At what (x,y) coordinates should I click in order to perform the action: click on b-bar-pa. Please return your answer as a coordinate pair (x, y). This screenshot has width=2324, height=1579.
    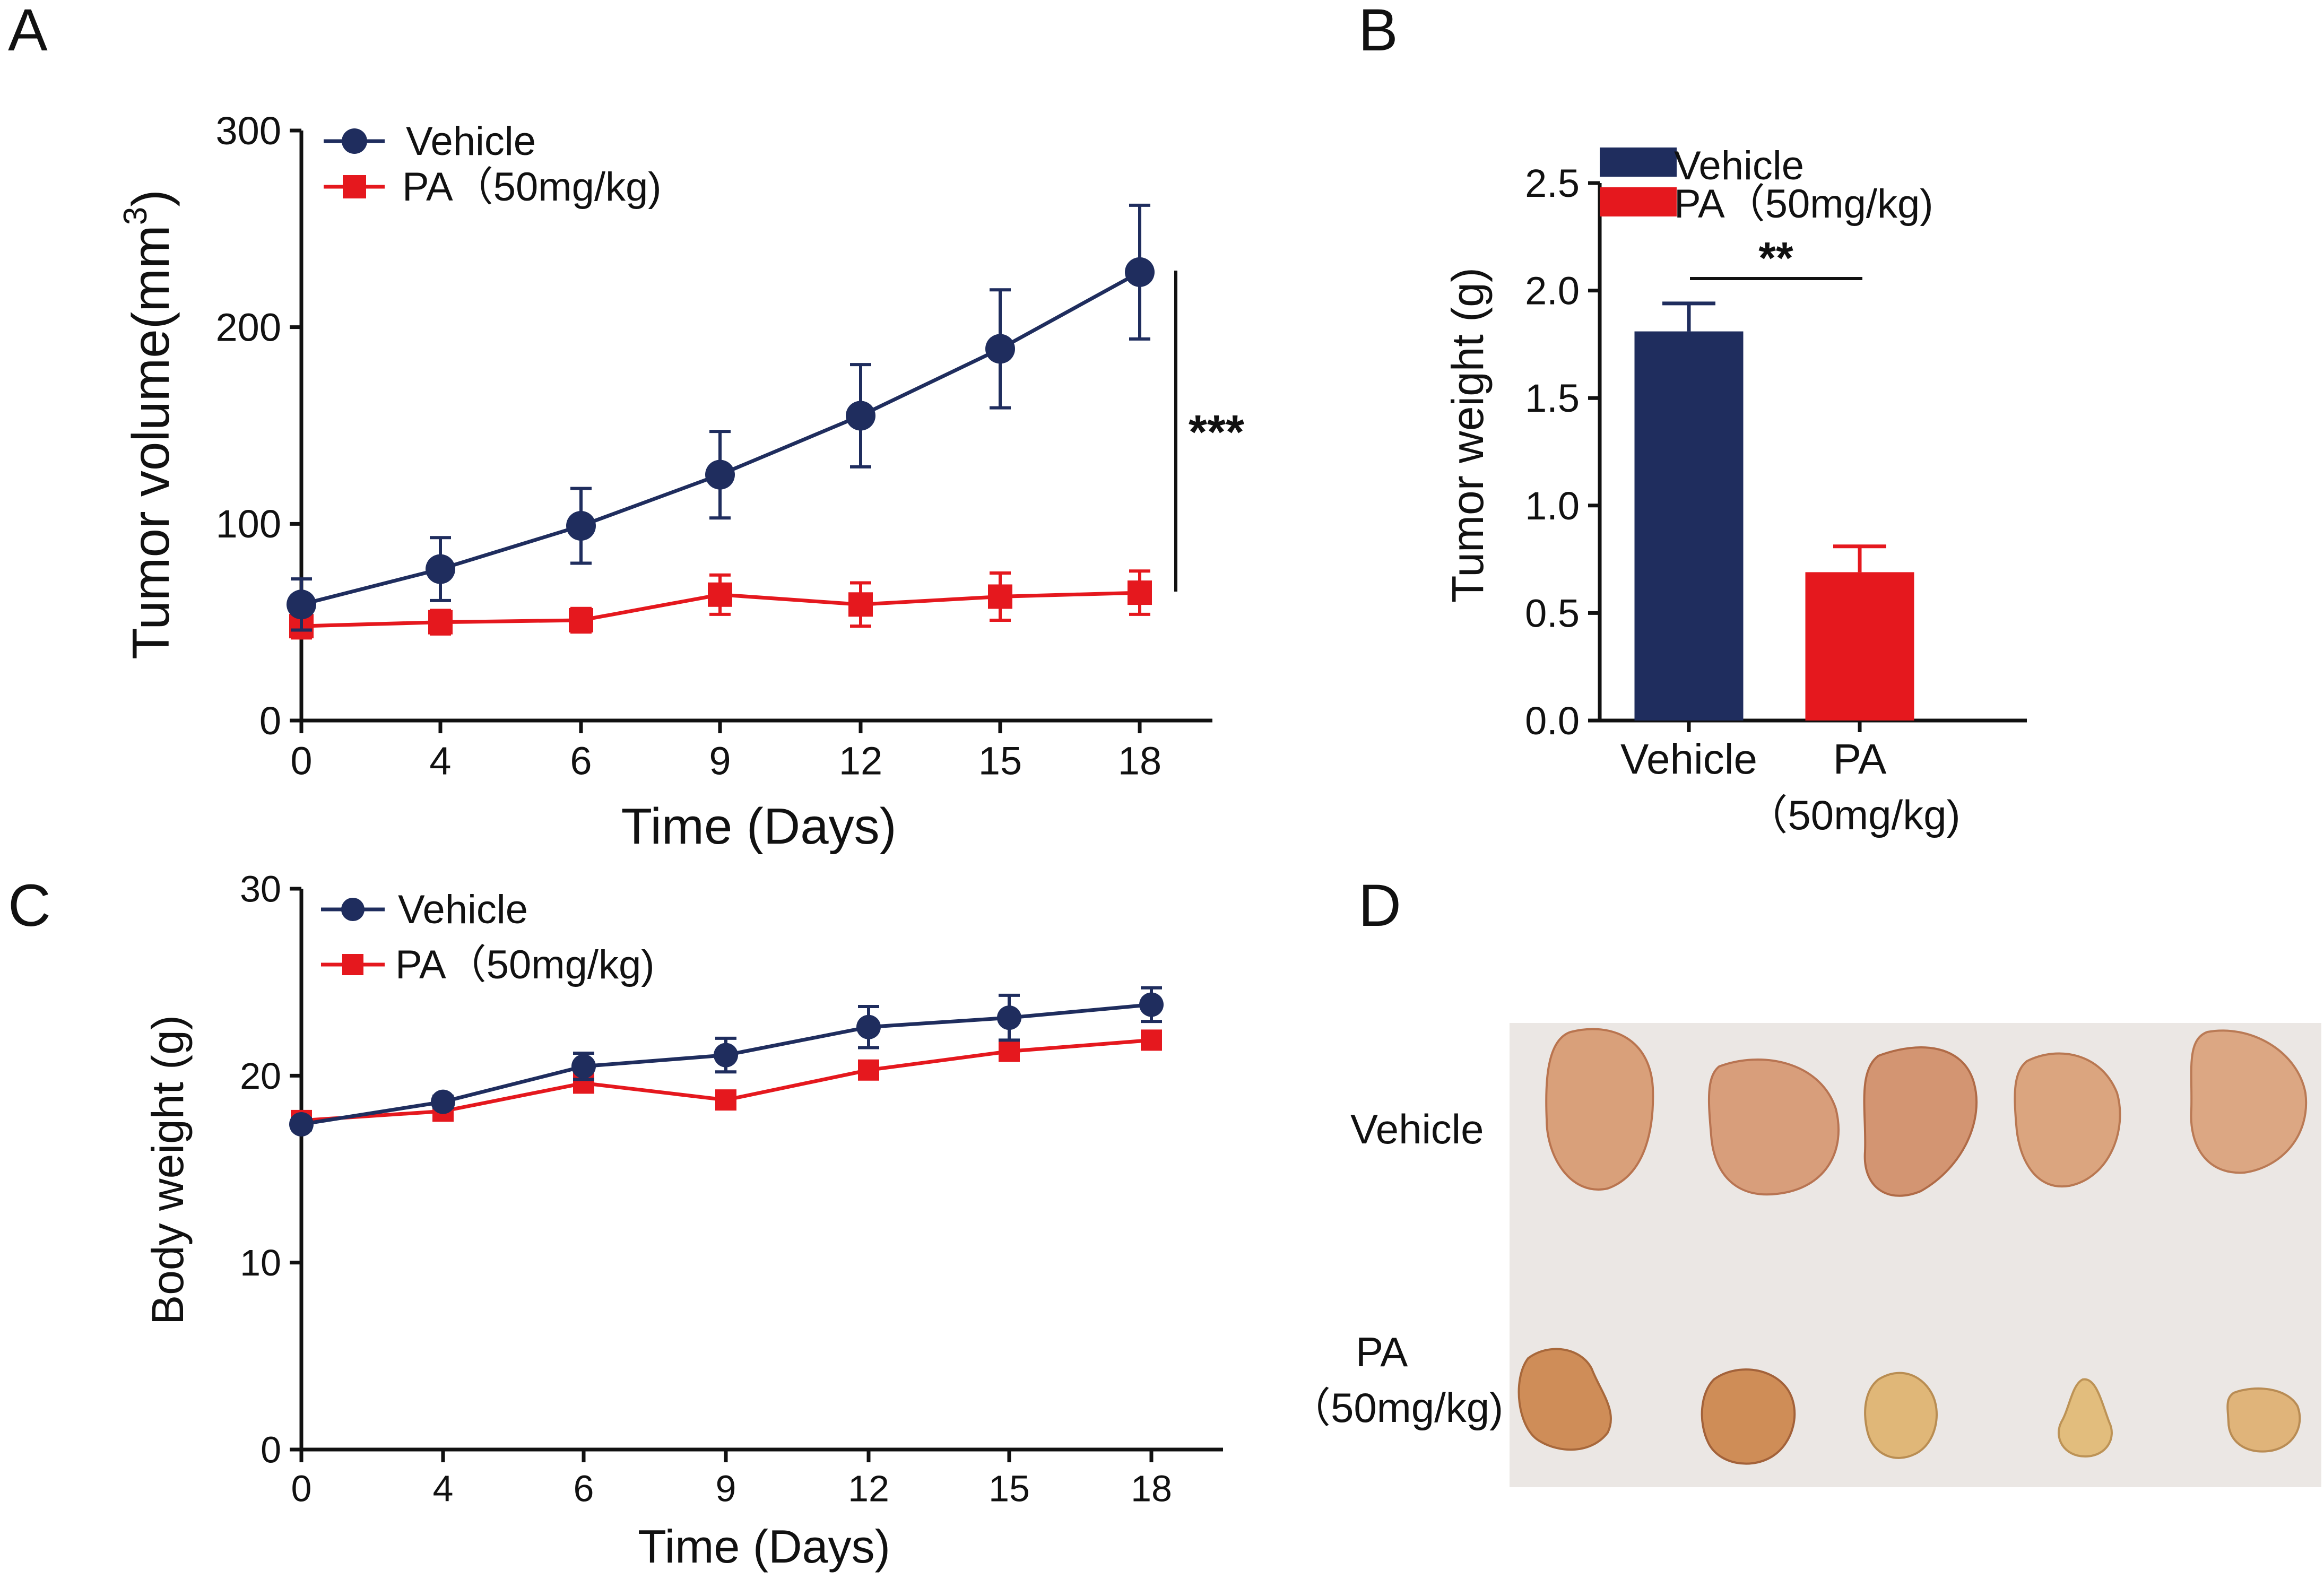
    Looking at the image, I should click on (1859, 646).